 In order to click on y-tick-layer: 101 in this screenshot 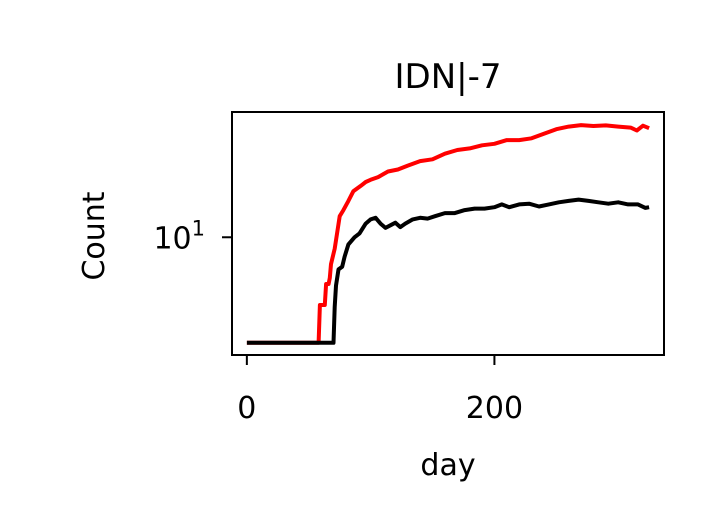, I will do `click(192, 236)`.